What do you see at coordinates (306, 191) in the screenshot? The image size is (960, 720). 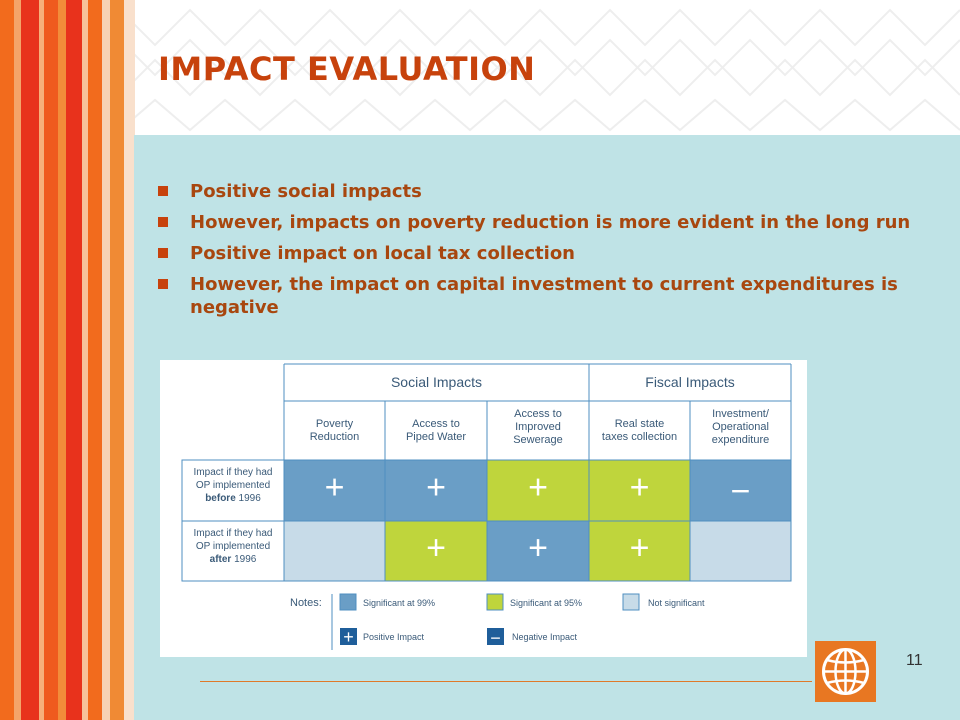 I see `bullet-text: Positive social impacts` at bounding box center [306, 191].